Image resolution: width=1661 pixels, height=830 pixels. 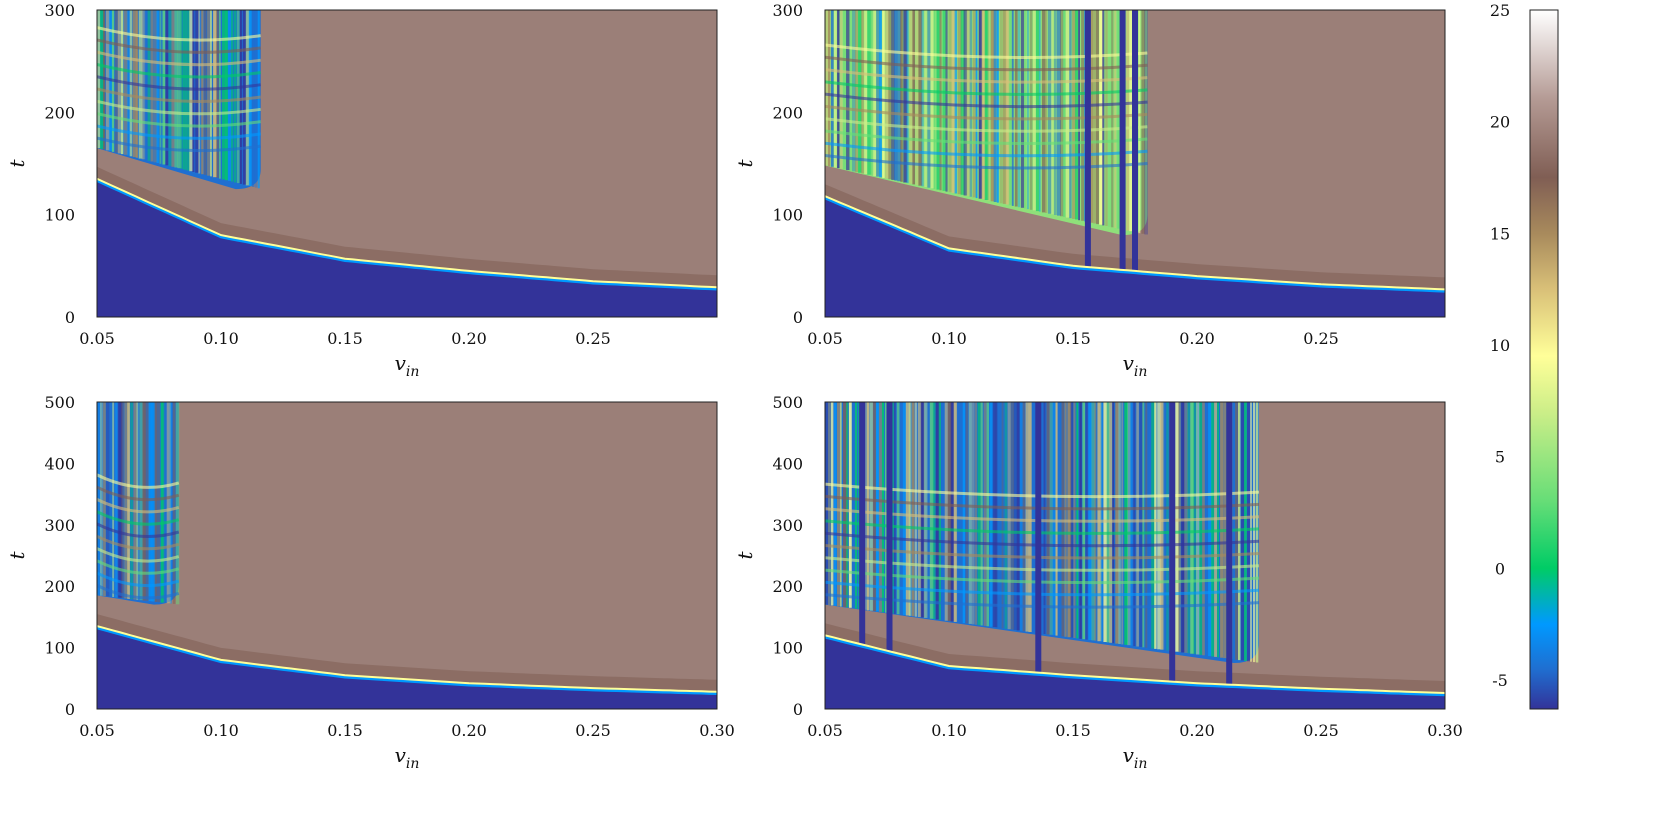 I want to click on chaotic-region, so click(x=986, y=123).